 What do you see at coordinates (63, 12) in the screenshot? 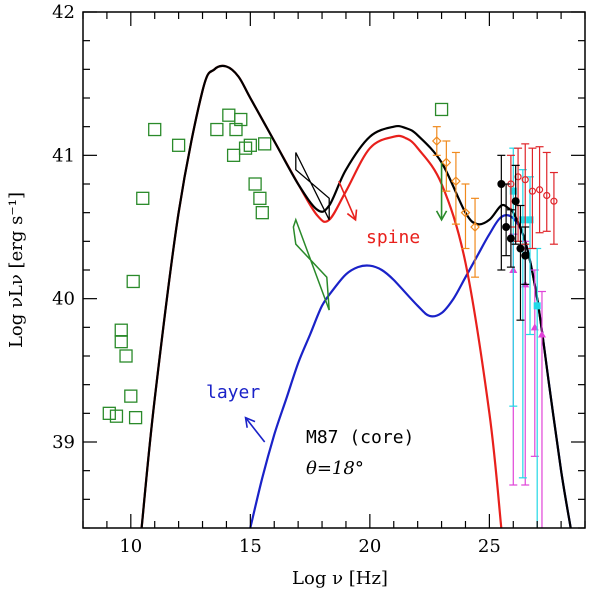
I see `y-tick-label-42: 42` at bounding box center [63, 12].